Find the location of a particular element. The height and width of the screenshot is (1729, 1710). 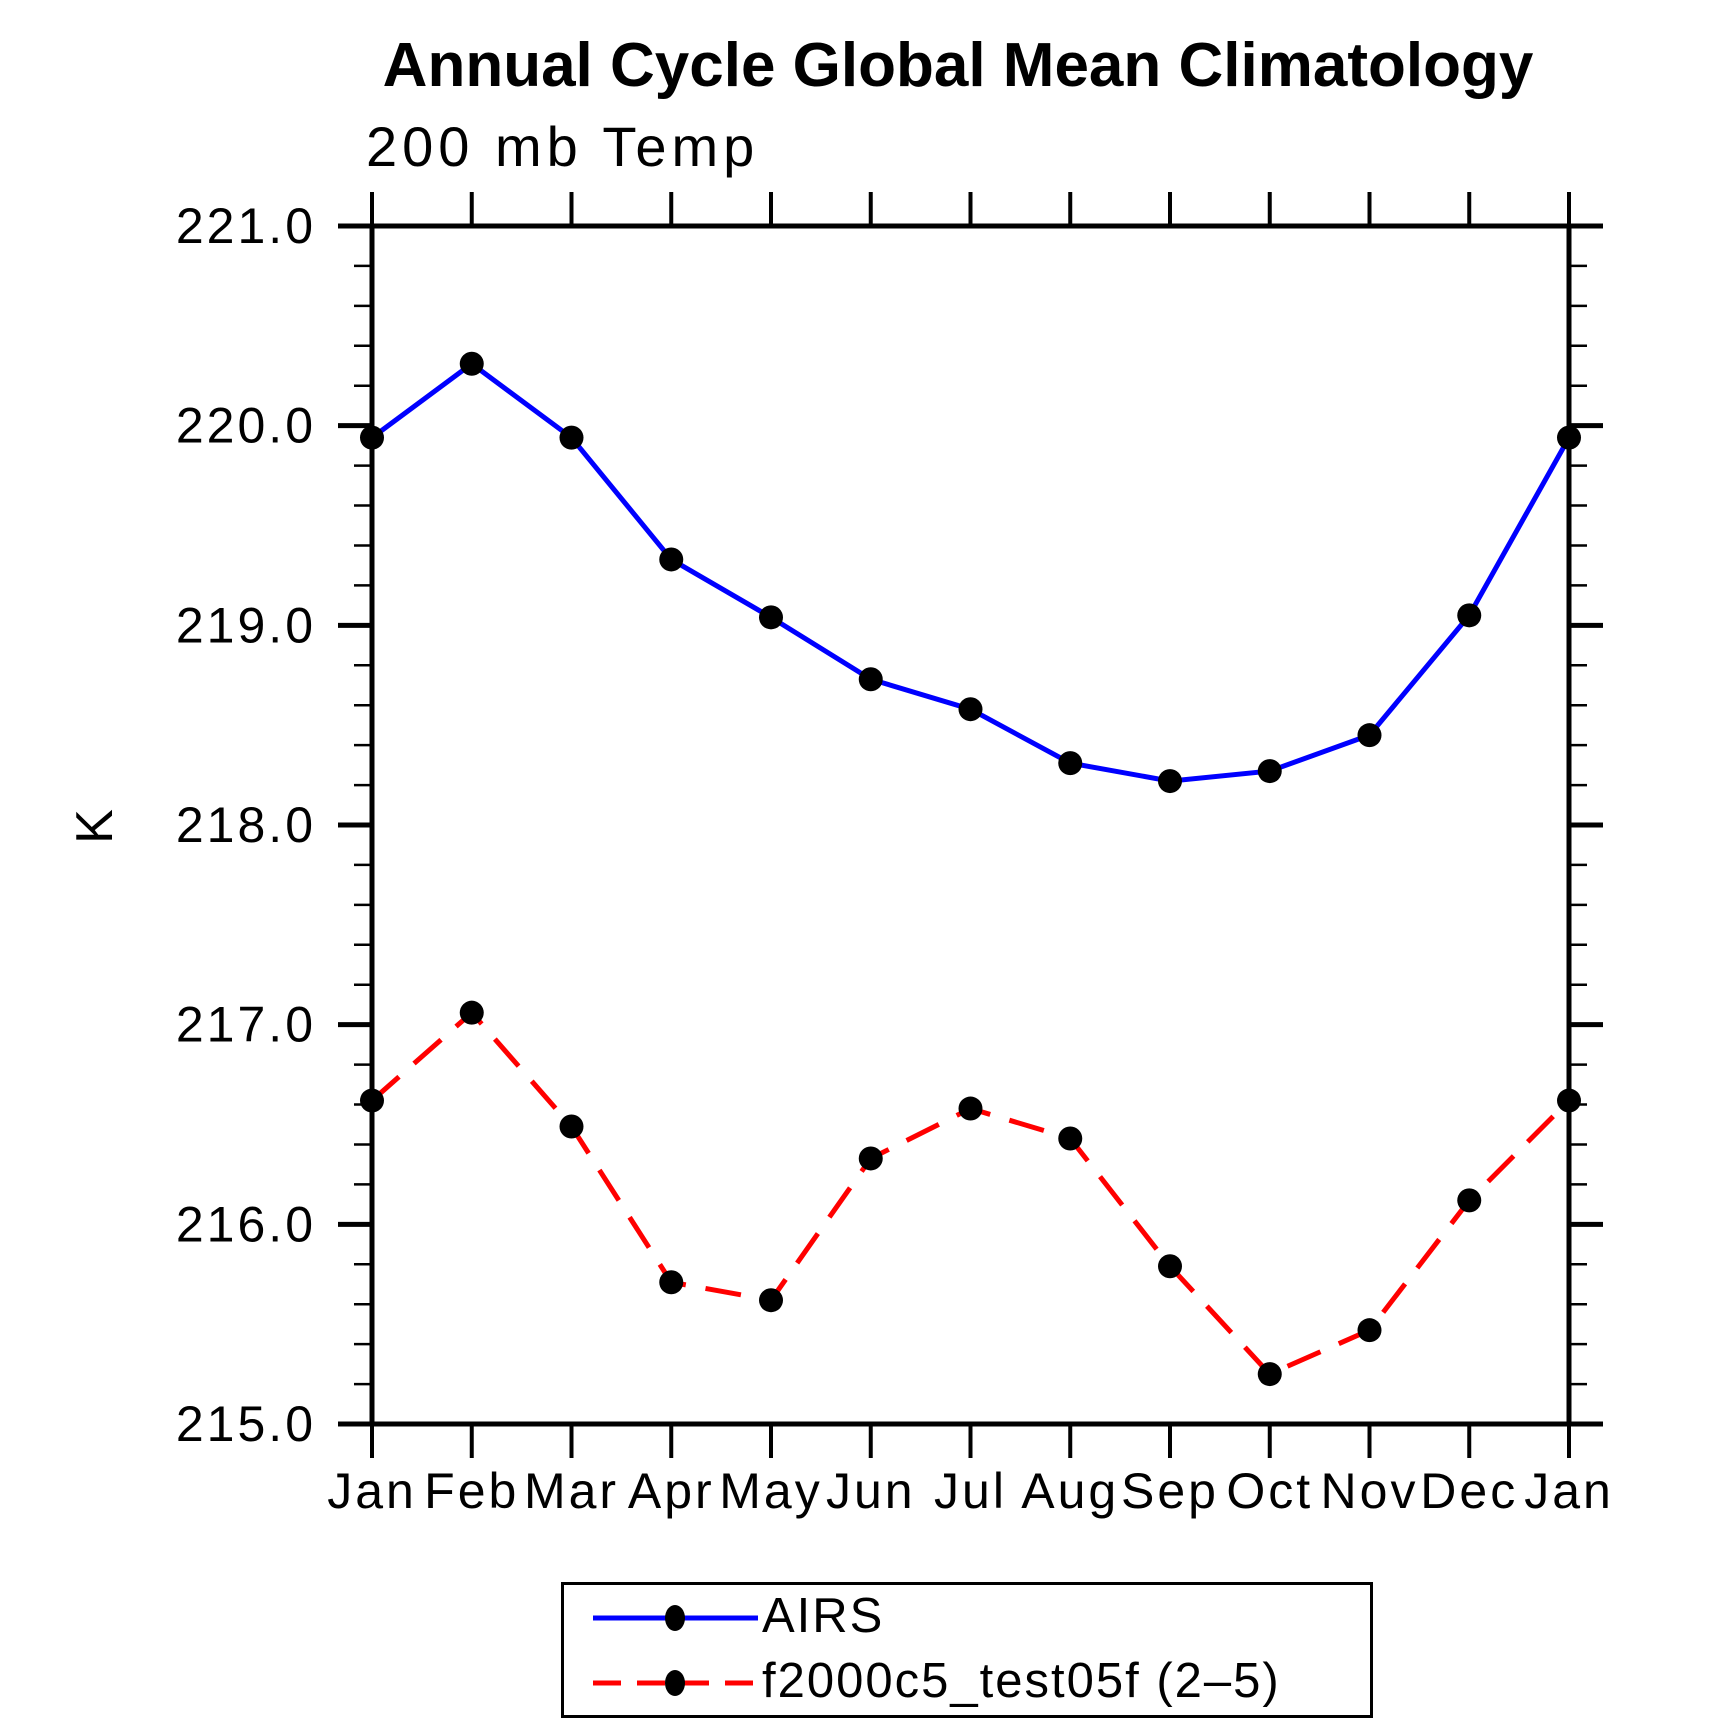

x-tick-label: Nov is located at coordinates (1370, 1491).